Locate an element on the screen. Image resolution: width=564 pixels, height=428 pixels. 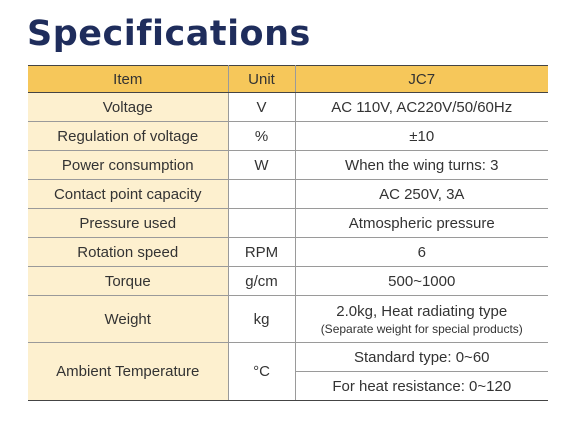
table-row: Voltage V AC 110V, AC220V/50/60Hz is located at coordinates (288, 107).